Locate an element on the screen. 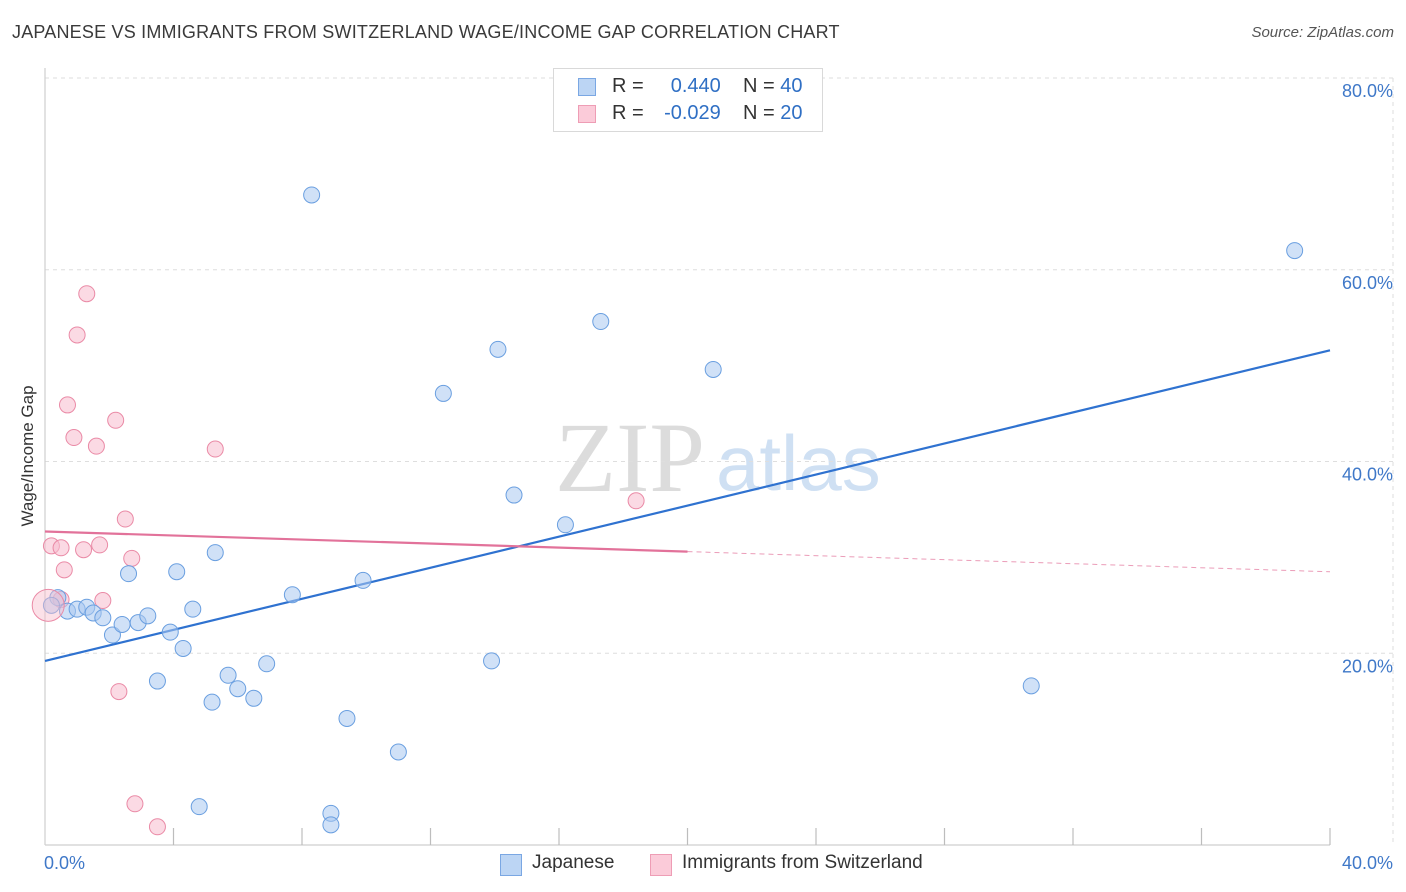 The width and height of the screenshot is (1406, 892). x-tick-label: 0.0% is located at coordinates (64, 863).